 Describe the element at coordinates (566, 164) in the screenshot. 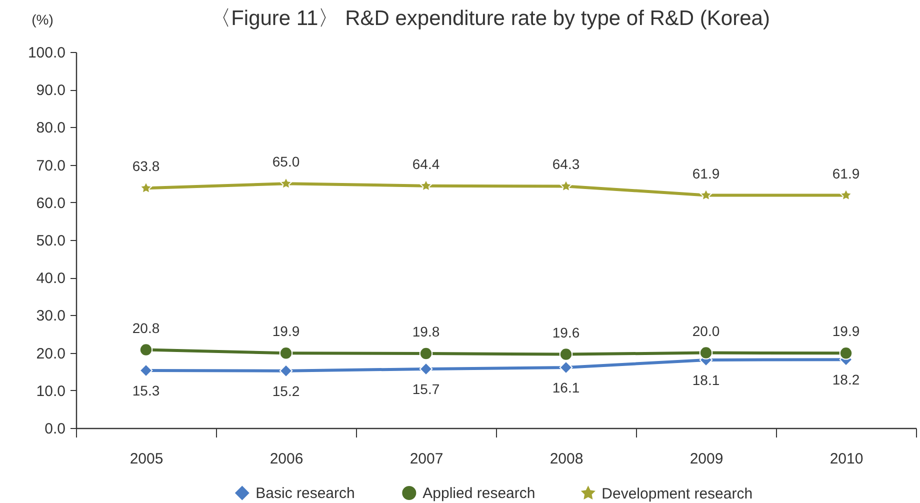

I see `data-label: 64.3` at that location.